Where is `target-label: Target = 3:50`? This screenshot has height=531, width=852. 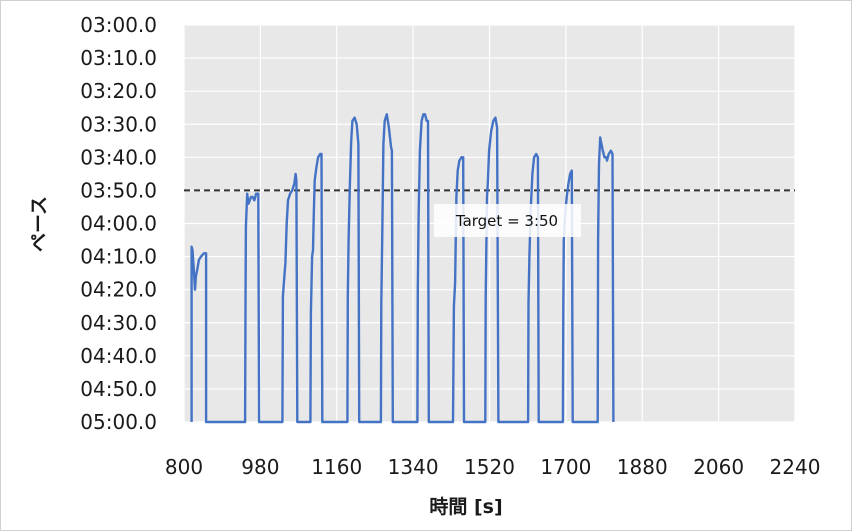
target-label: Target = 3:50 is located at coordinates (506, 221).